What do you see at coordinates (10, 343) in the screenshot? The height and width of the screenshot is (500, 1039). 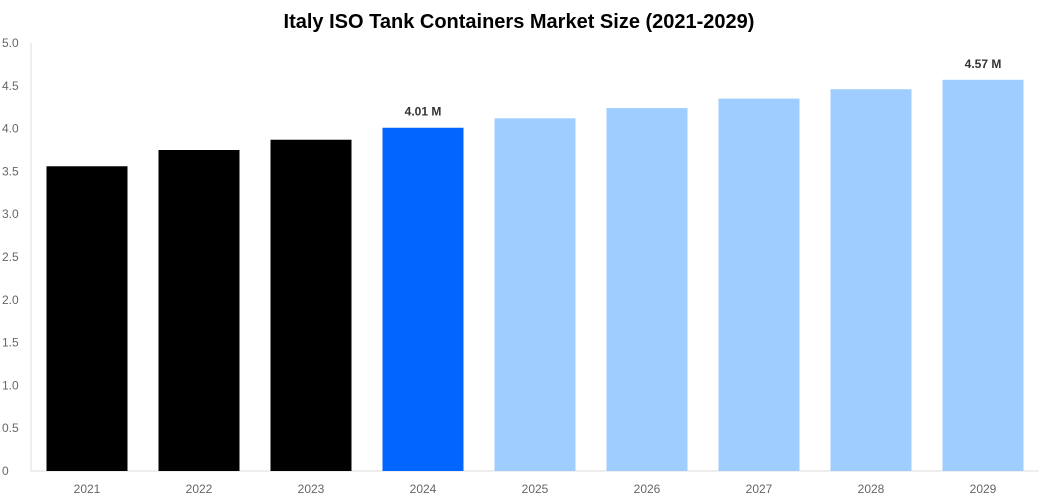 I see `y-tick-label: 1.5` at bounding box center [10, 343].